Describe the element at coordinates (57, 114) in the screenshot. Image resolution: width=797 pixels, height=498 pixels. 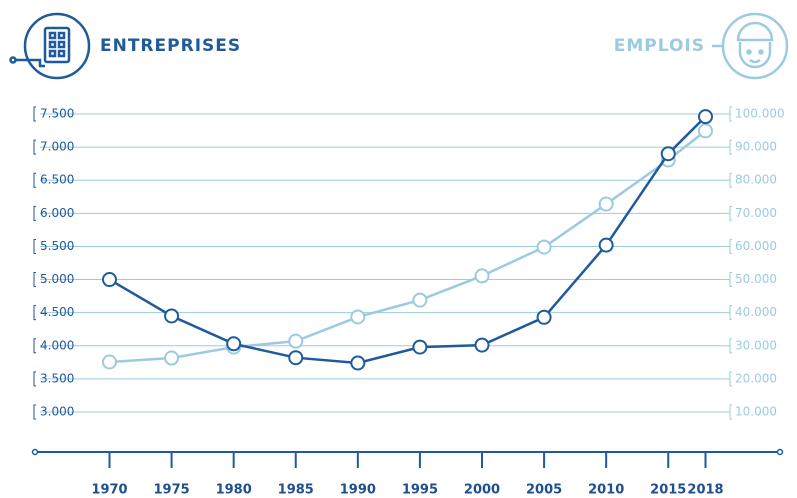
I see `y-tick-label: 7.500` at that location.